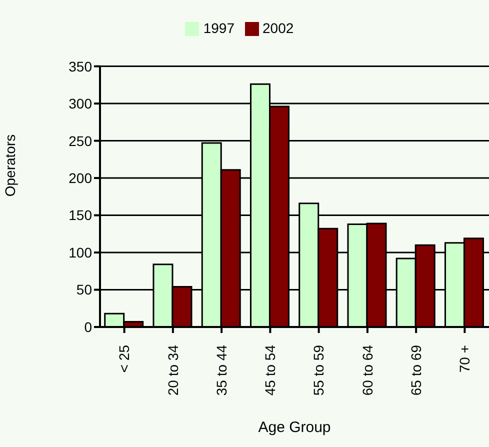 This screenshot has width=489, height=447. I want to click on x-tick-label: 55 to 59, so click(318, 370).